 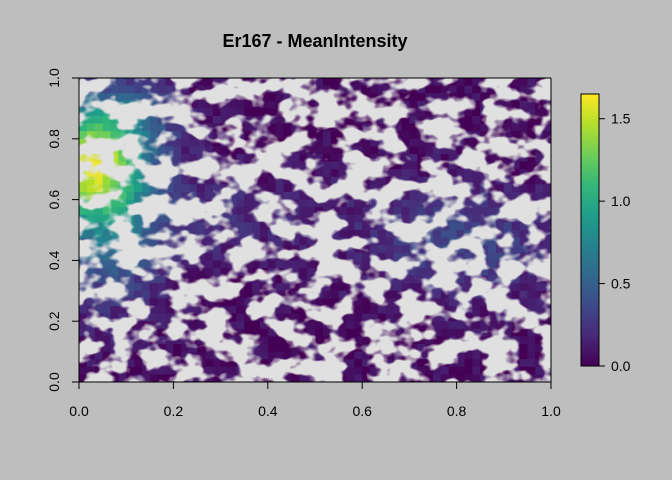 What do you see at coordinates (621, 119) in the screenshot?
I see `colorbar-tick-label: 1.5` at bounding box center [621, 119].